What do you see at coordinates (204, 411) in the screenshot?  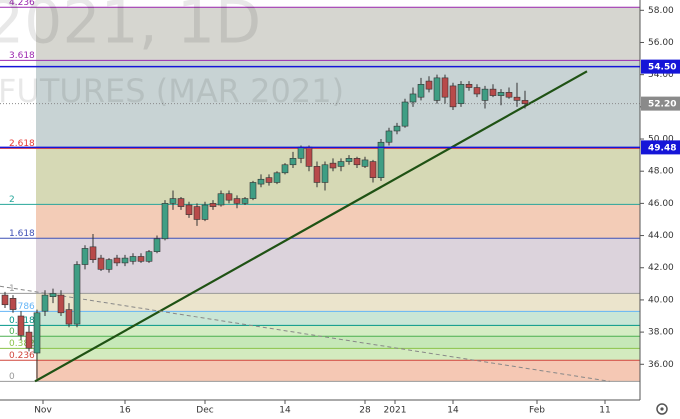 I see `x-tick-label: Dec` at bounding box center [204, 411].